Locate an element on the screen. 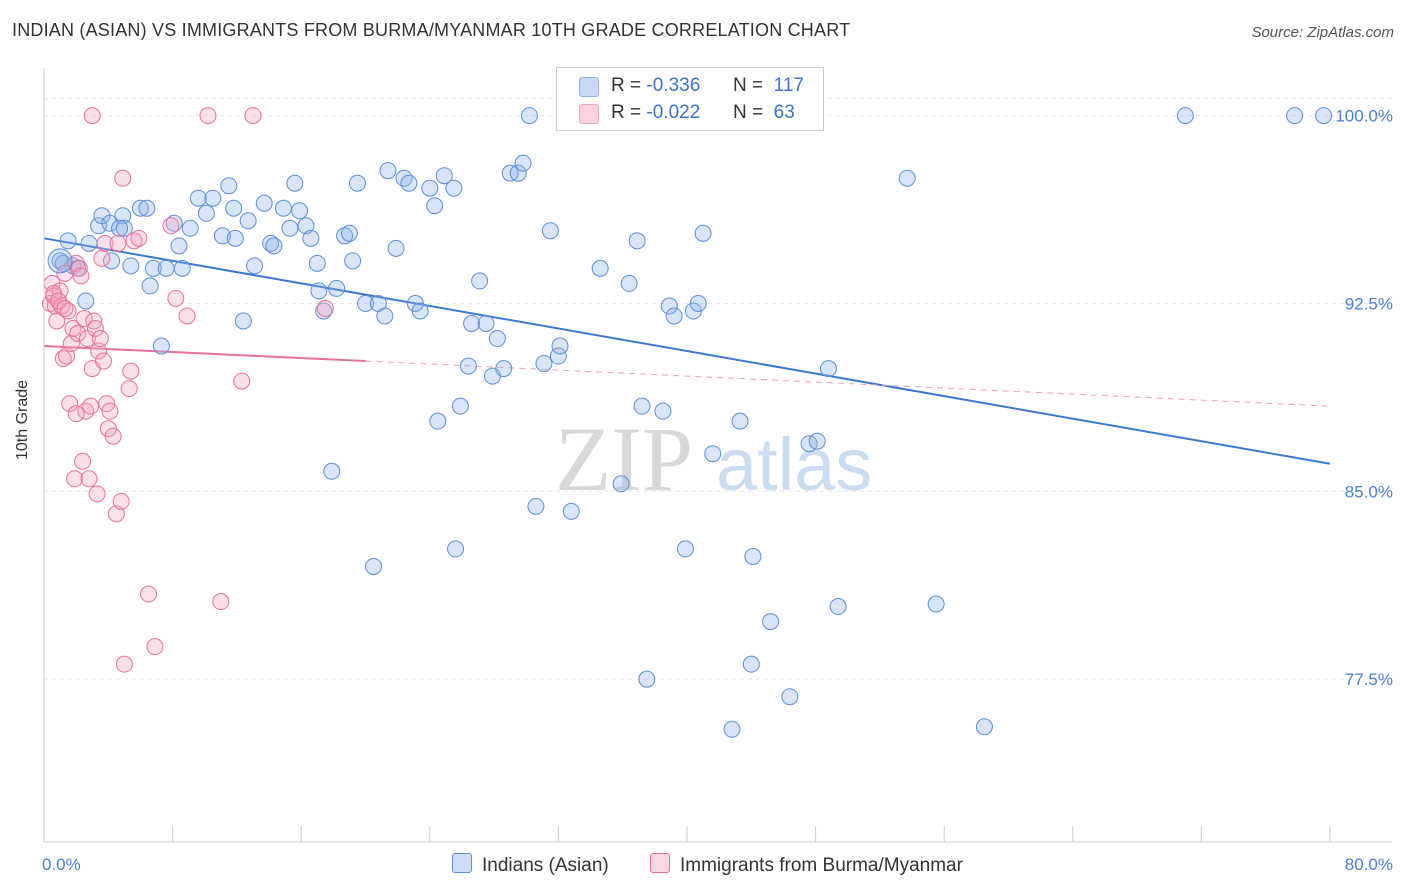  legend-r-value: -0.022 is located at coordinates (673, 112).